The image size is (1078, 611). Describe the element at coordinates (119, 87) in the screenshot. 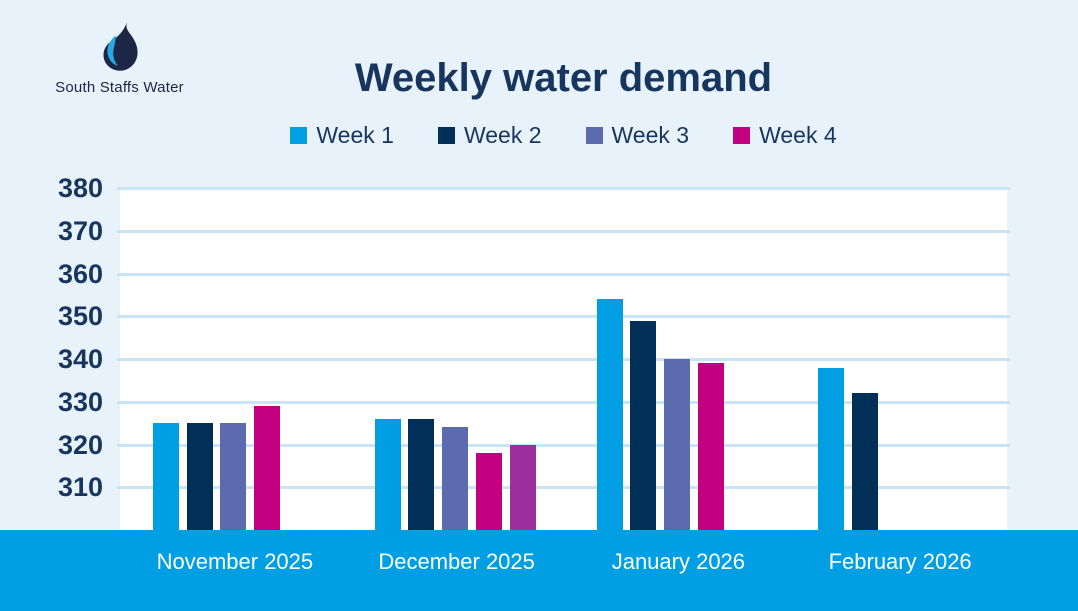

I see `logo-text: South Staffs Water` at that location.